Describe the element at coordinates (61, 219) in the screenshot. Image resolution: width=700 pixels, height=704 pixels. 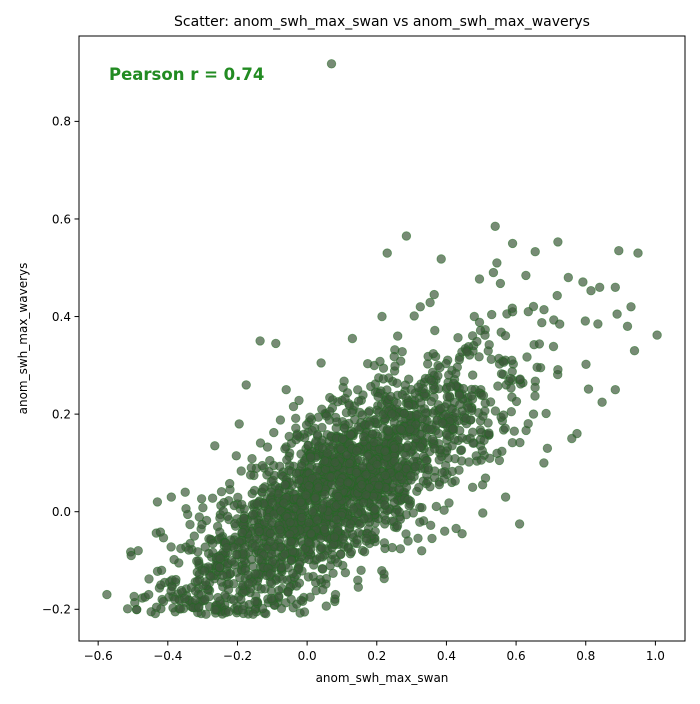
I see `y-tick-label: 0.6` at that location.